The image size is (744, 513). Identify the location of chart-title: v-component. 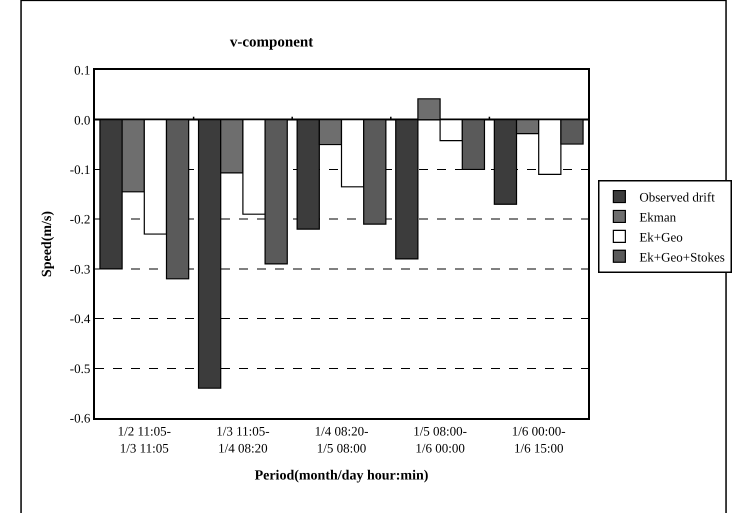
(272, 42).